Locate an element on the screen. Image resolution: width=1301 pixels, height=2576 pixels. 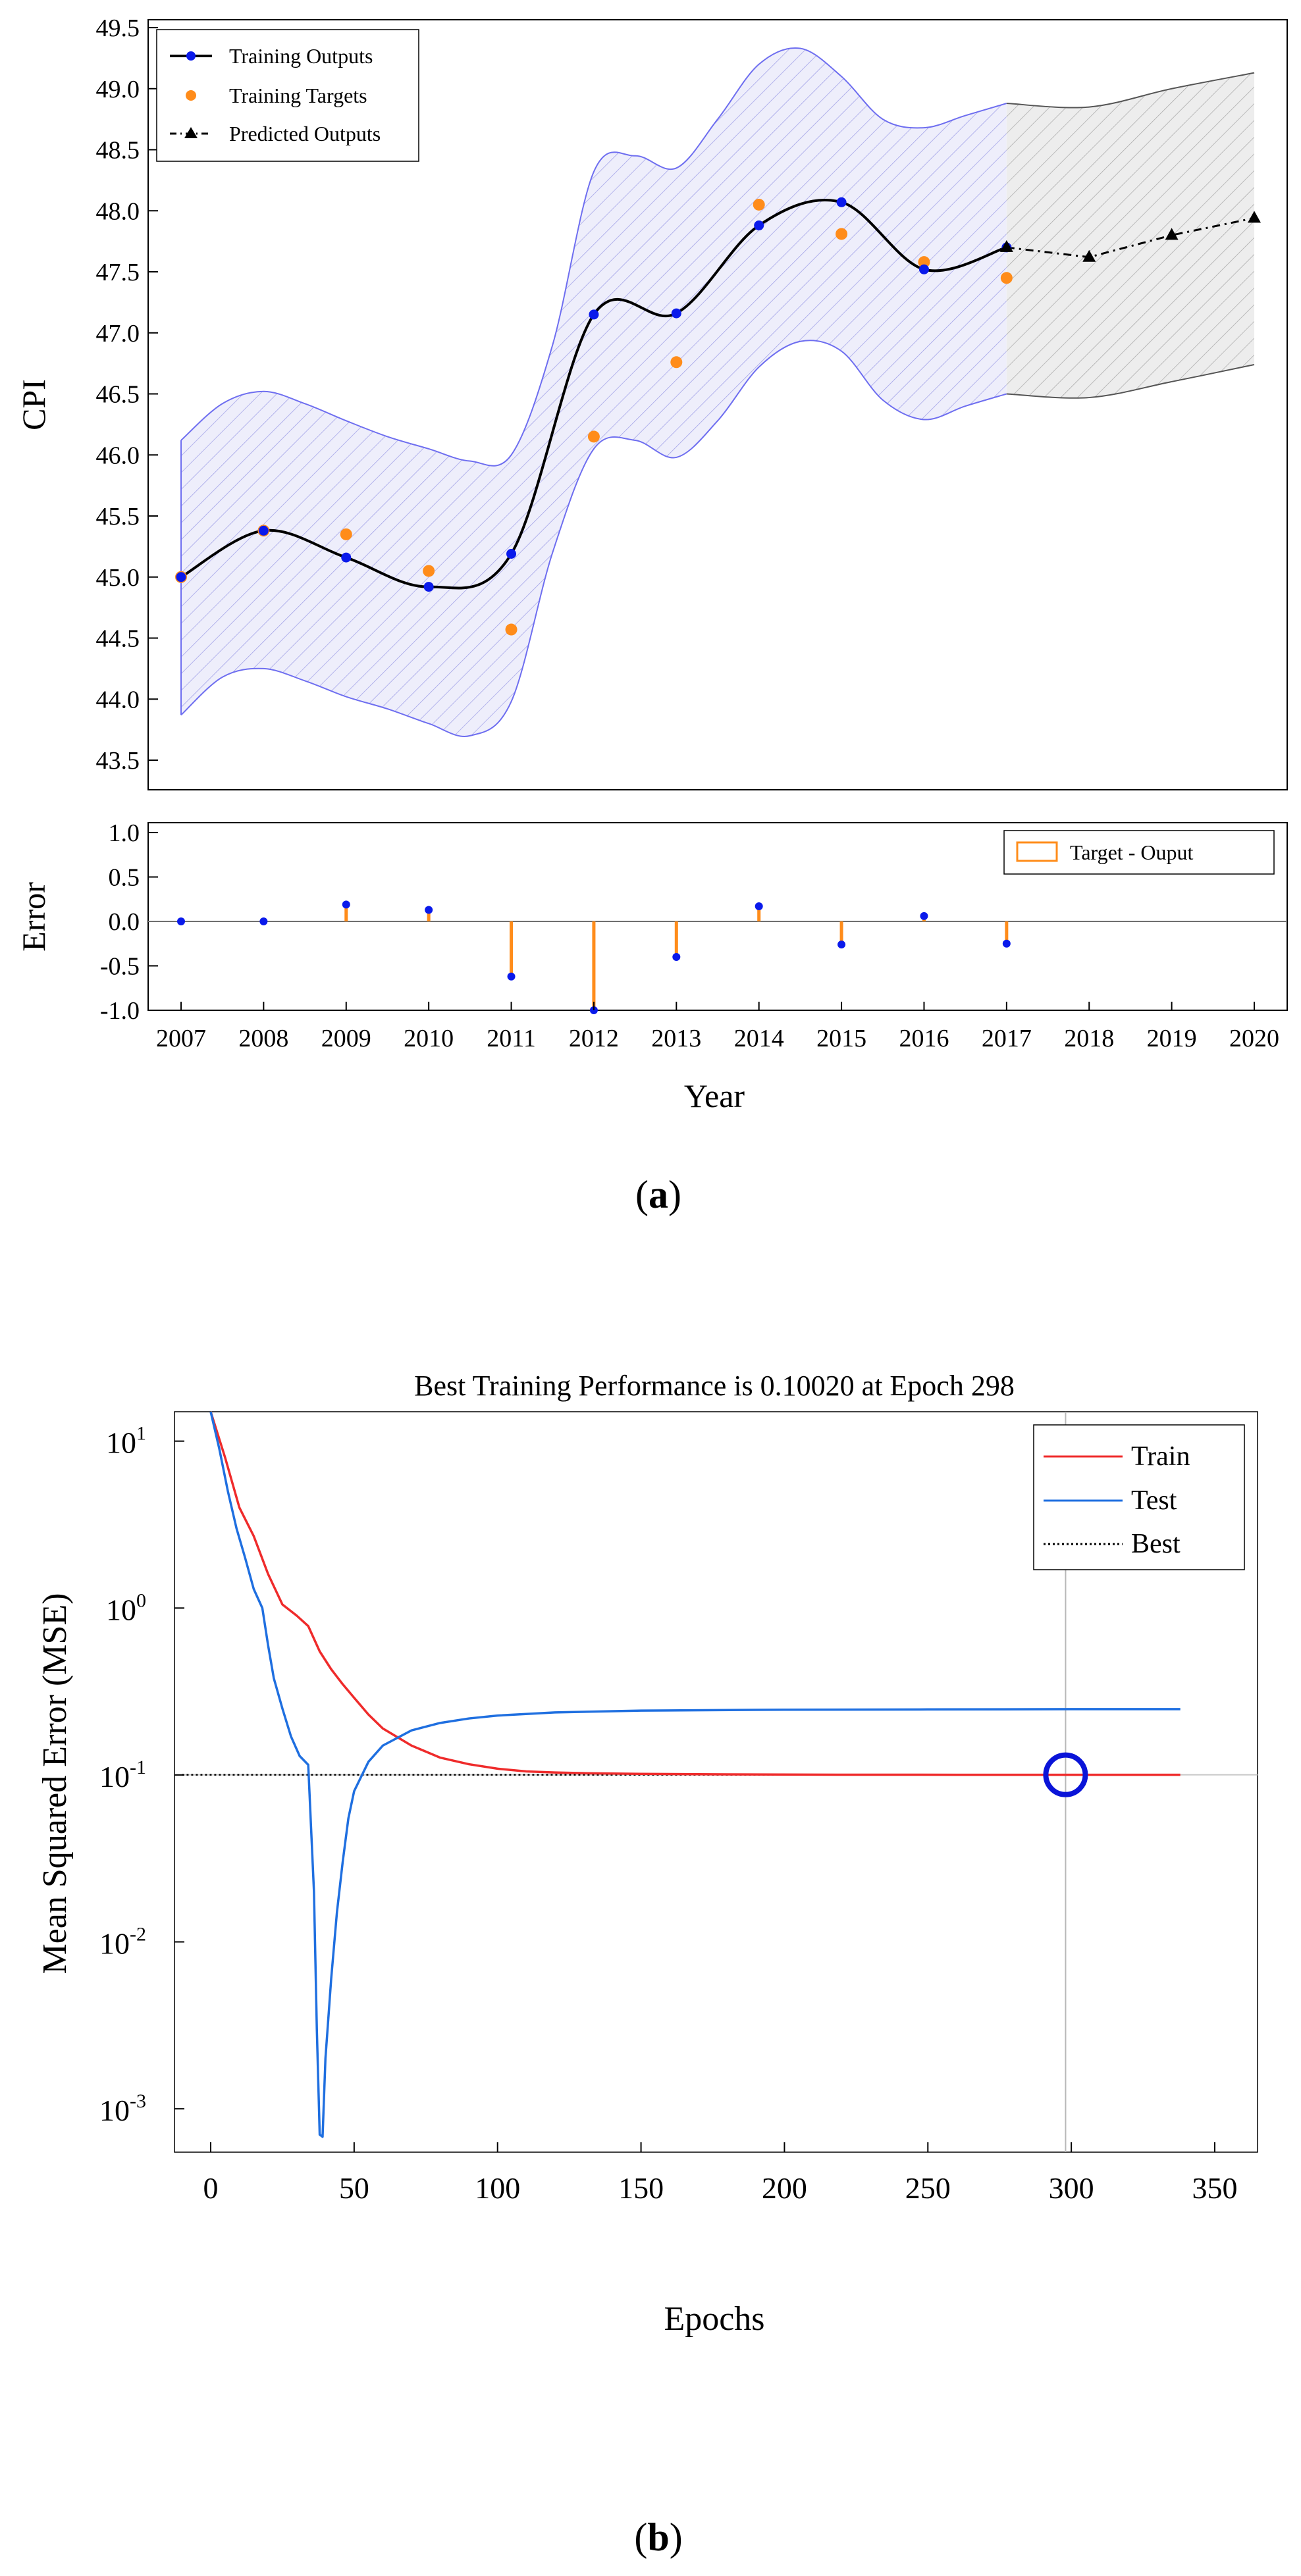
error-y-tick-label: -0.5 is located at coordinates (120, 967).